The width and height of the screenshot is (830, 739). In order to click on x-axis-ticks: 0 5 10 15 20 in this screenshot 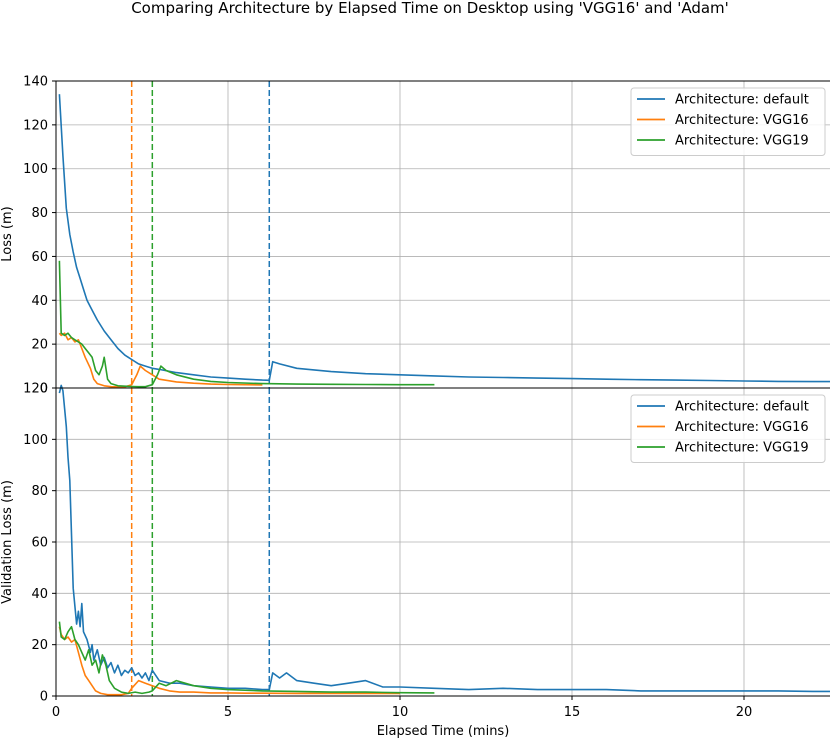, I will do `click(402, 708)`.